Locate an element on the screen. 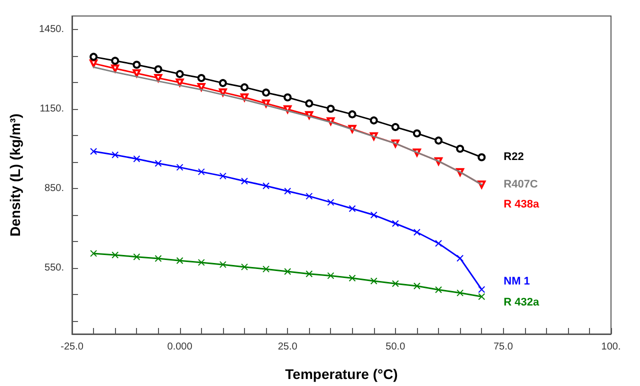 The height and width of the screenshot is (386, 640). y-tick-label: 1450. is located at coordinates (51, 29).